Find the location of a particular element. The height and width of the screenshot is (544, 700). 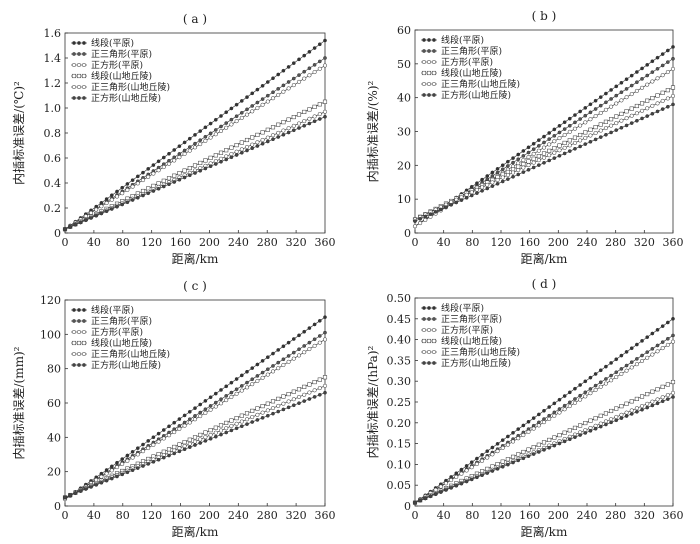

y-tick-label: 40 is located at coordinates (404, 98).